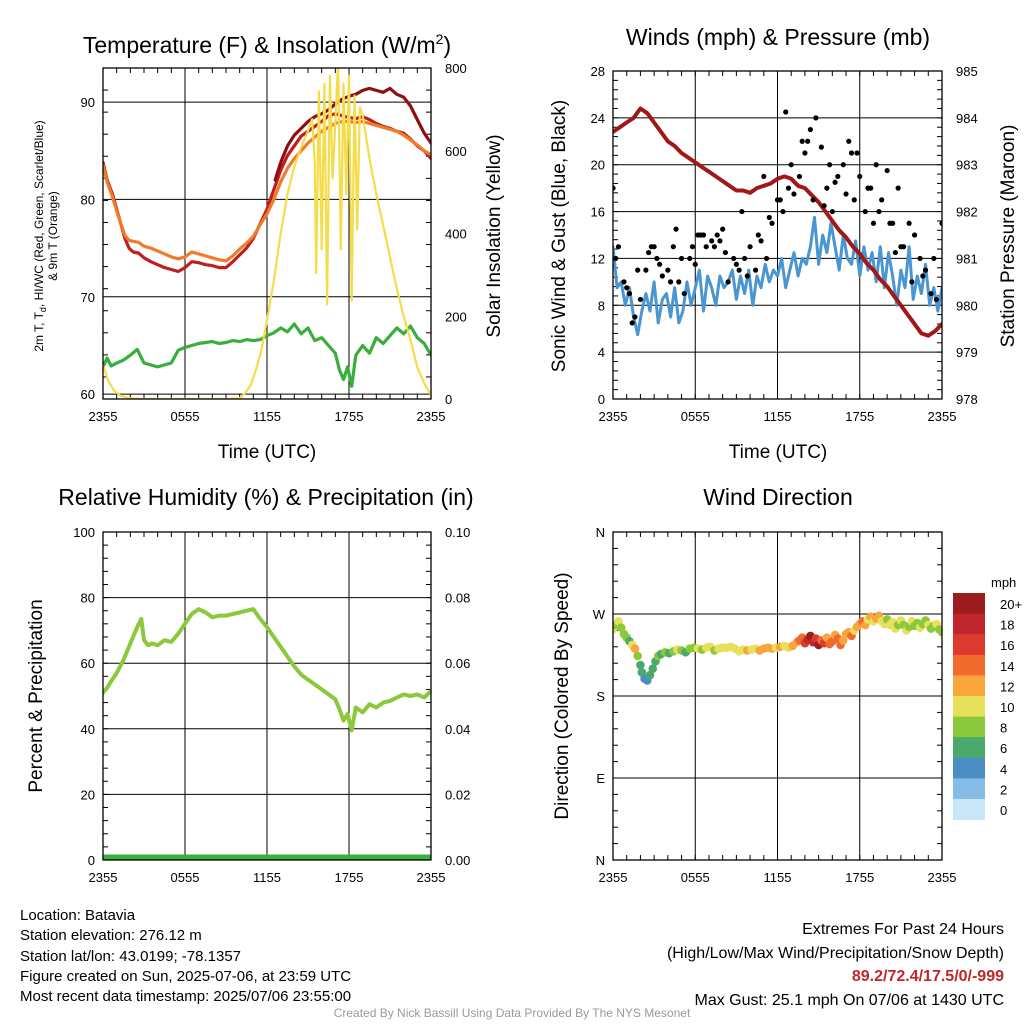 This screenshot has height=1024, width=1024. I want to click on y-tick-label: E, so click(600, 778).